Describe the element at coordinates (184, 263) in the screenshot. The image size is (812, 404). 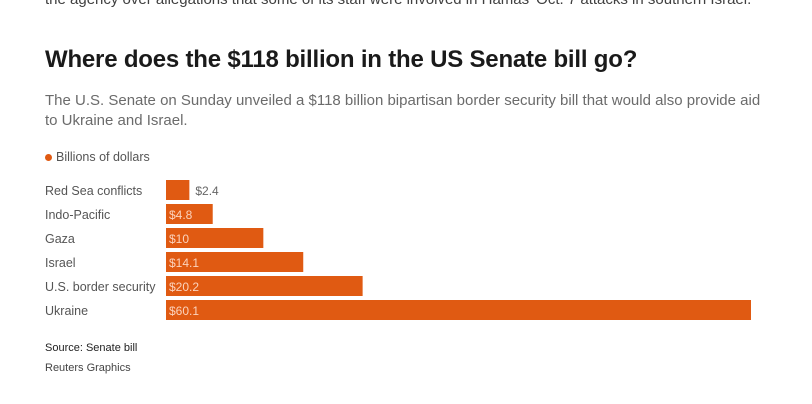
I see `value-label: $14.1` at that location.